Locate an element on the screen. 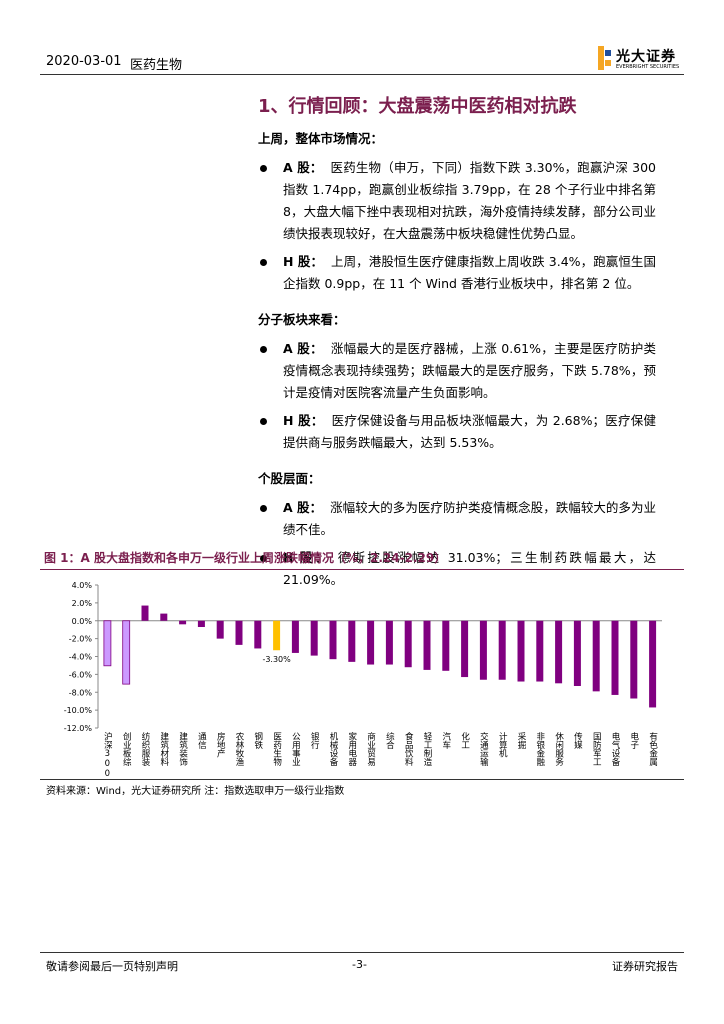 The image size is (724, 1024). x-tick-label: 汽车 is located at coordinates (446, 740).